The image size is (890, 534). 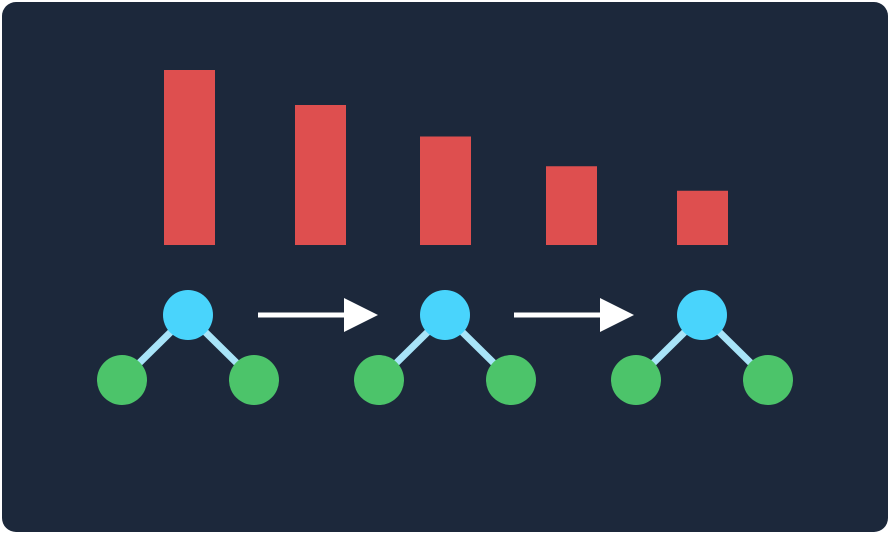 I want to click on arrows-group, so click(x=446, y=315).